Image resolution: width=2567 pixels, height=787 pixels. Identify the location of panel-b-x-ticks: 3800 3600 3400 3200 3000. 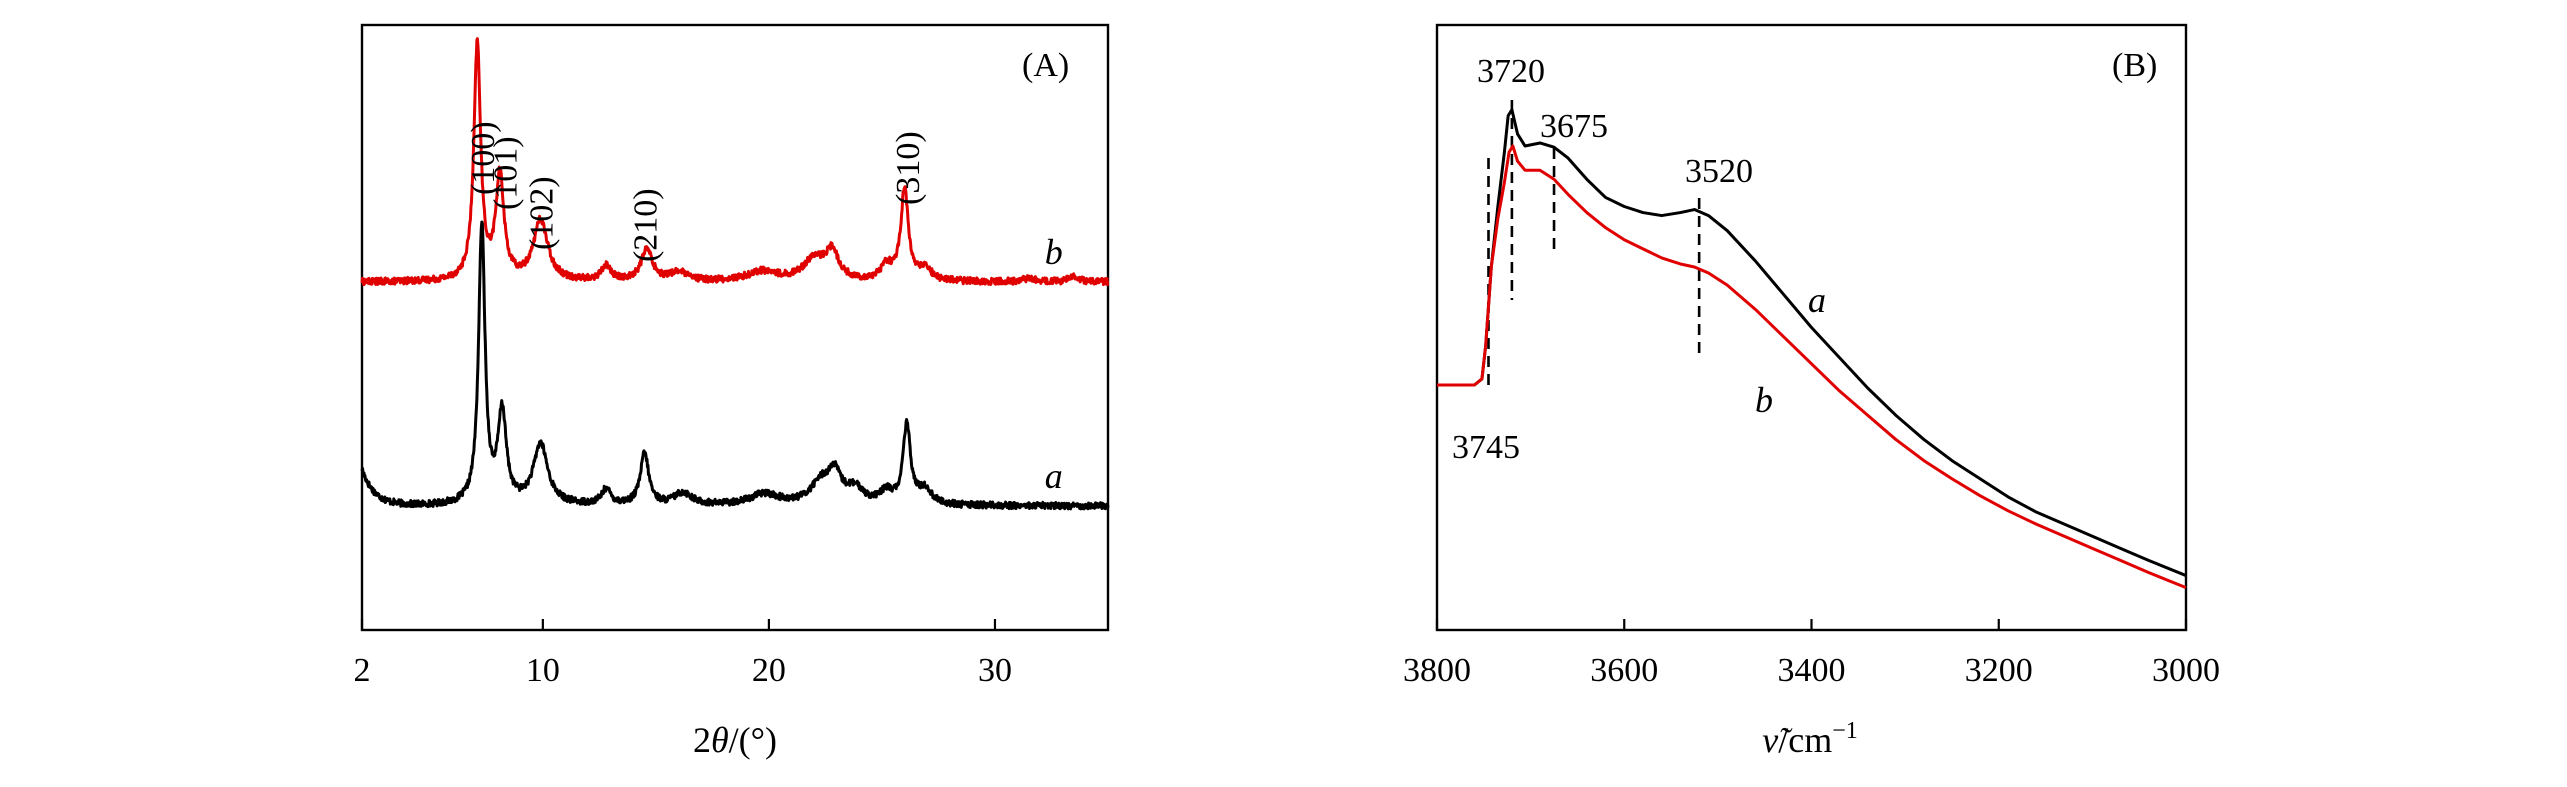
(1811, 654).